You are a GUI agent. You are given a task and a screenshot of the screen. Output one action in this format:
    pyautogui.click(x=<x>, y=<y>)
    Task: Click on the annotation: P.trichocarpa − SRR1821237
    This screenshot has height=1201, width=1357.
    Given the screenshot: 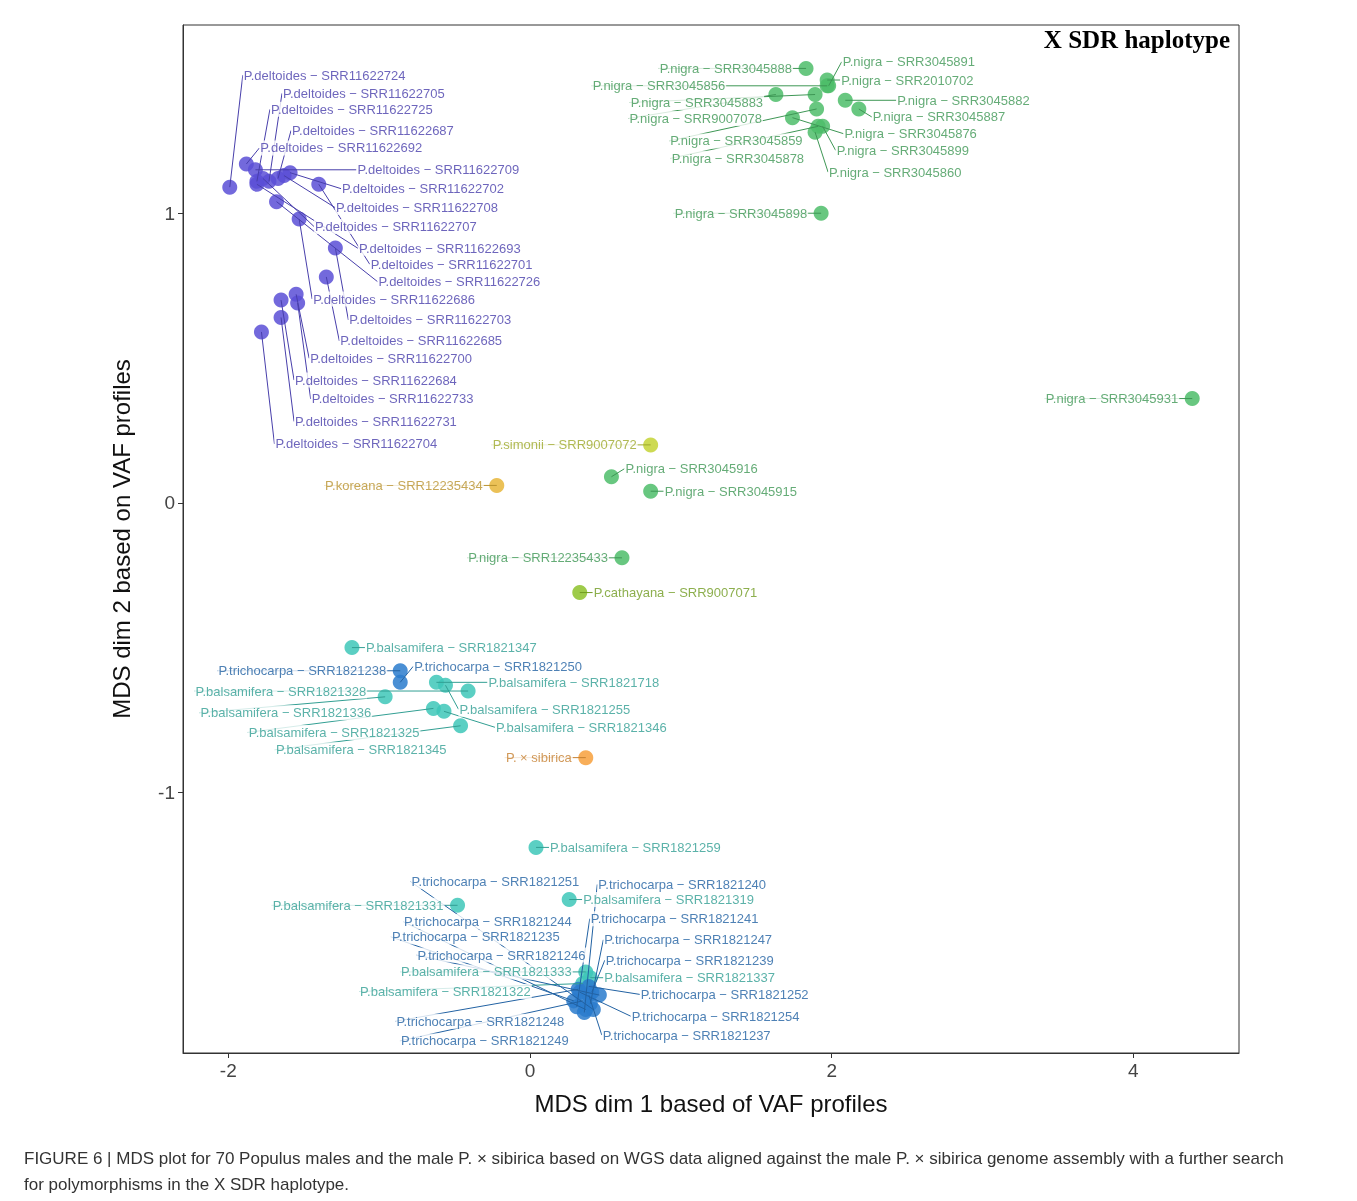 What is the action you would take?
    pyautogui.click(x=686, y=1035)
    